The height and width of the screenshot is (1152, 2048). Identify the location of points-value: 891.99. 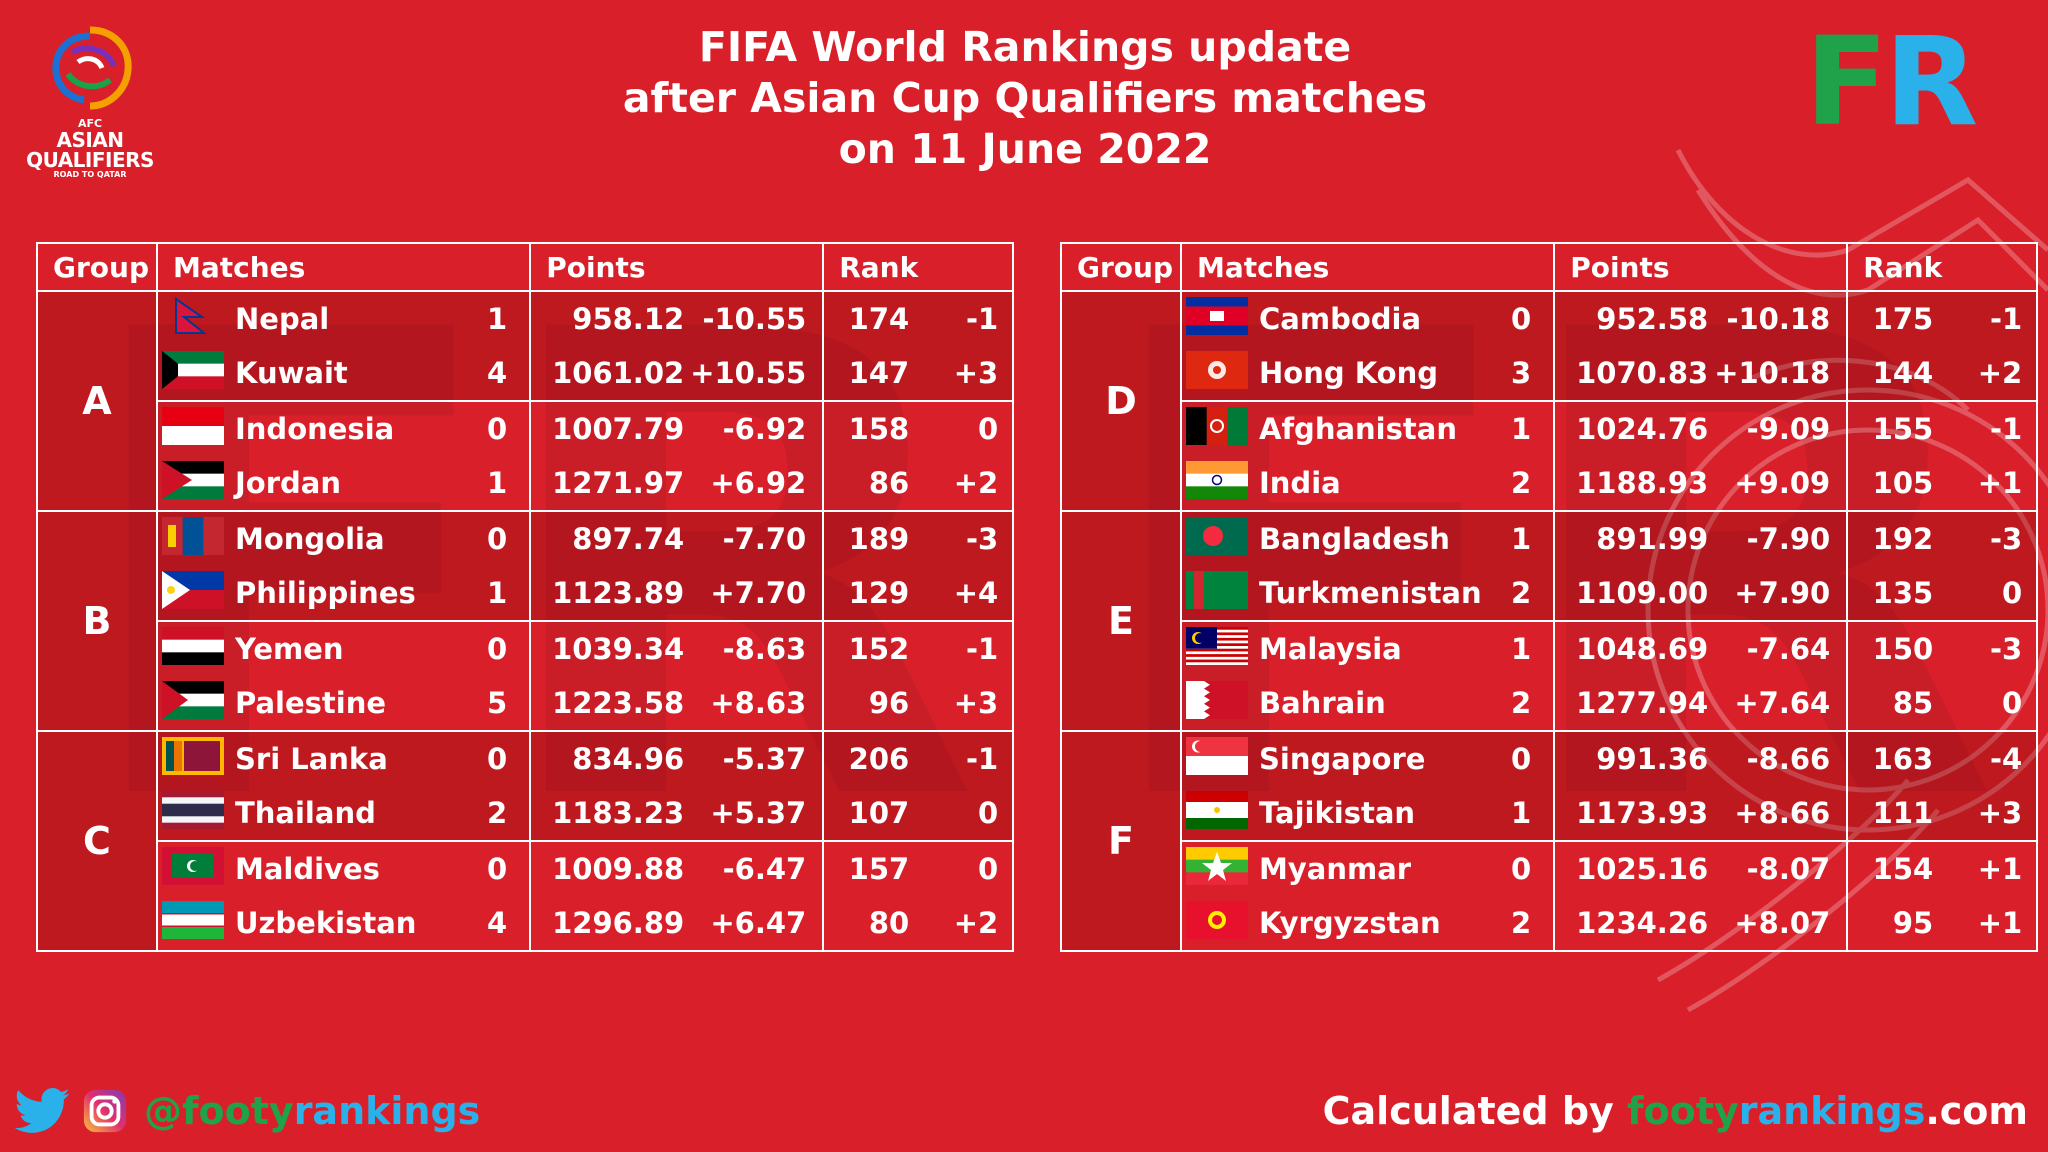
(1652, 539).